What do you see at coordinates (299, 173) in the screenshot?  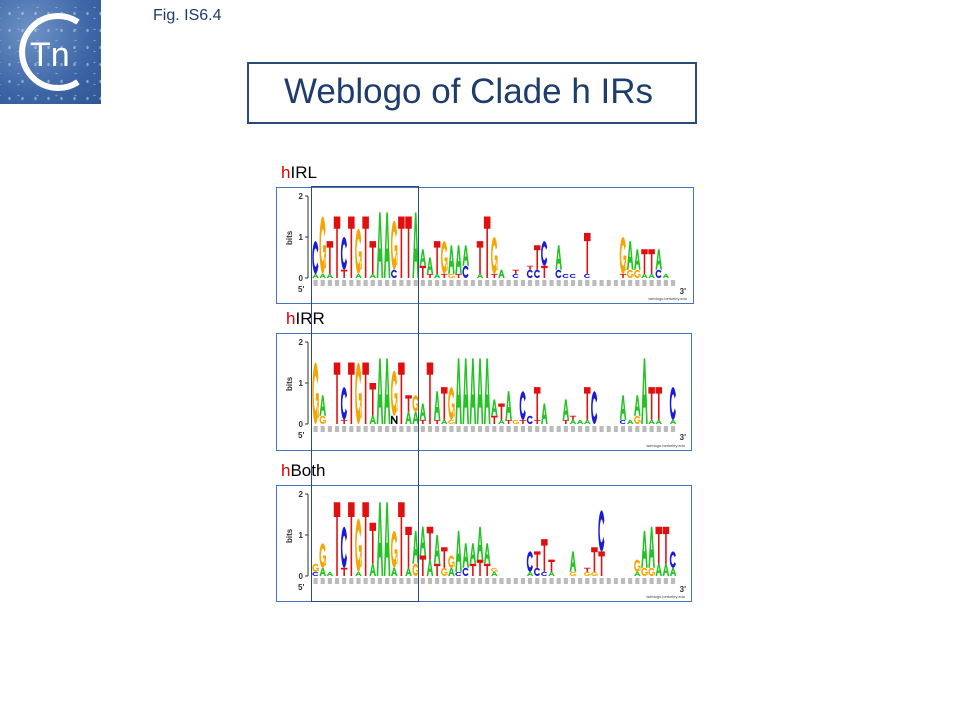 I see `label-hirl: hIRL` at bounding box center [299, 173].